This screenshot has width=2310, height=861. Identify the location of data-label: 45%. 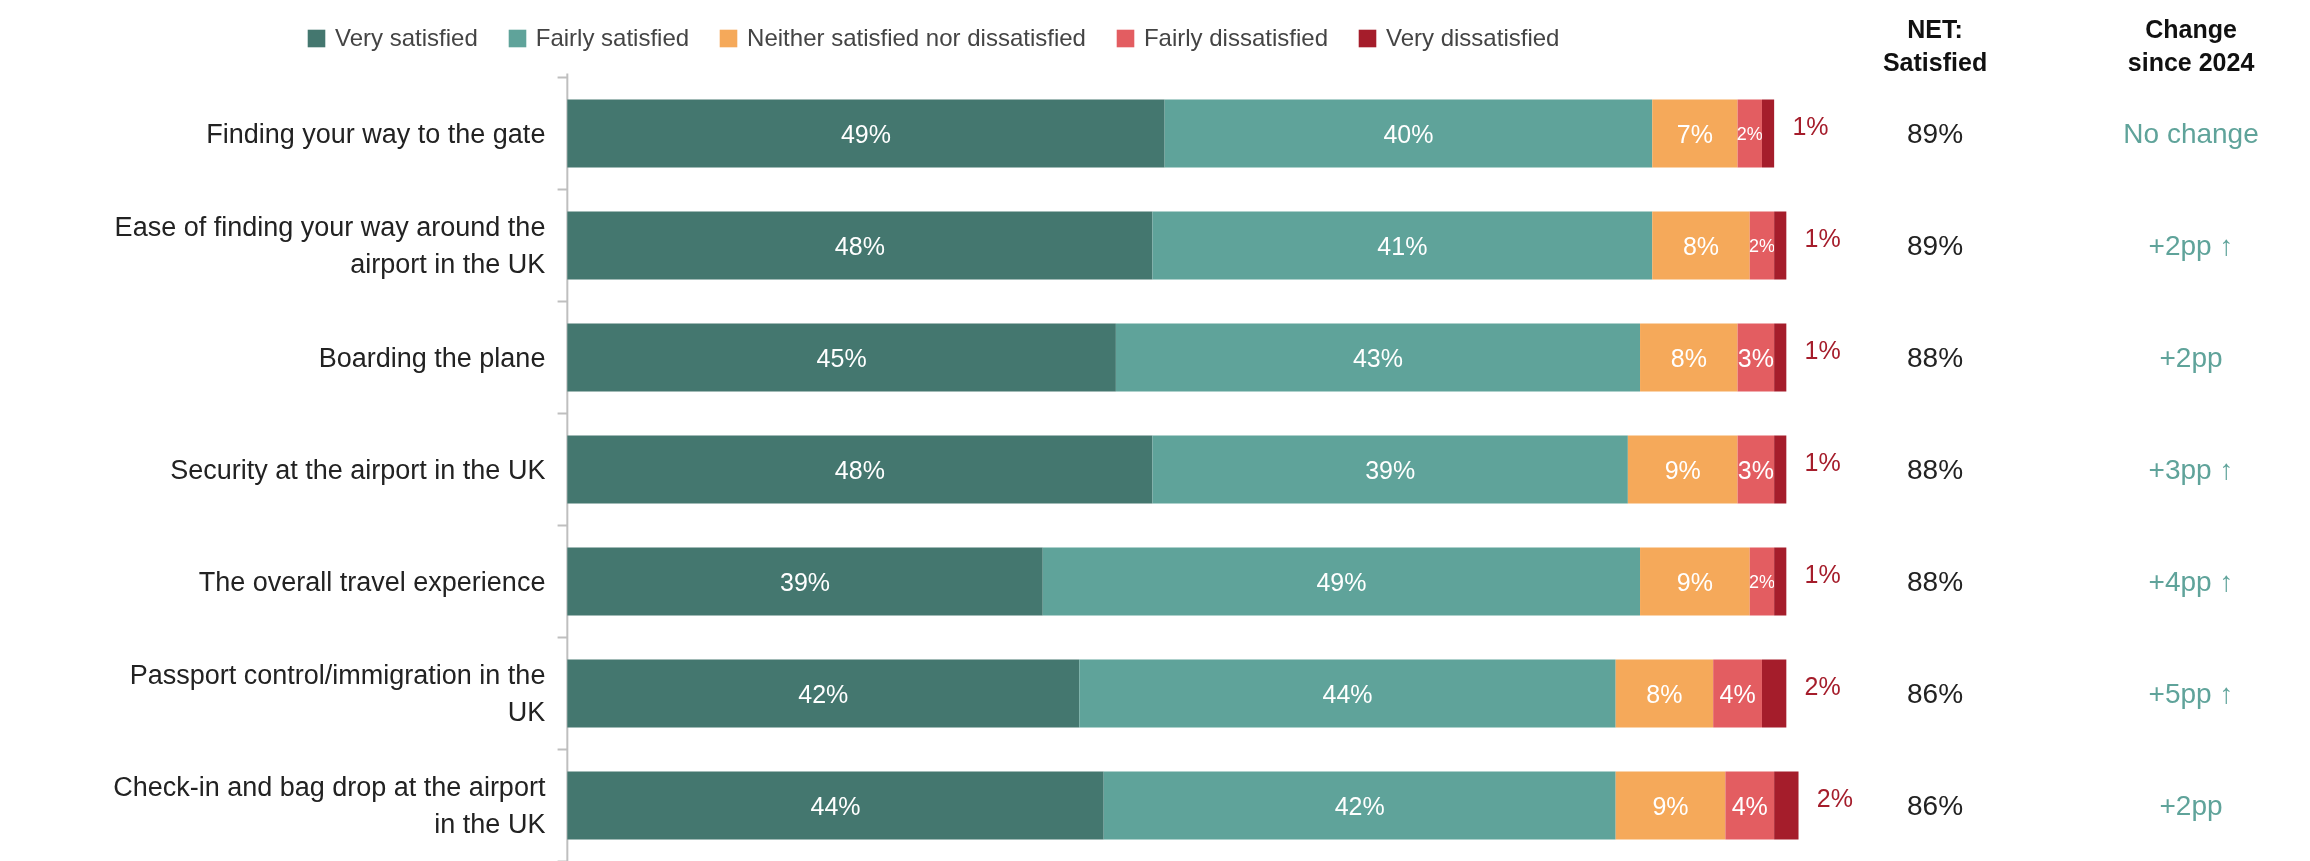
(841, 357).